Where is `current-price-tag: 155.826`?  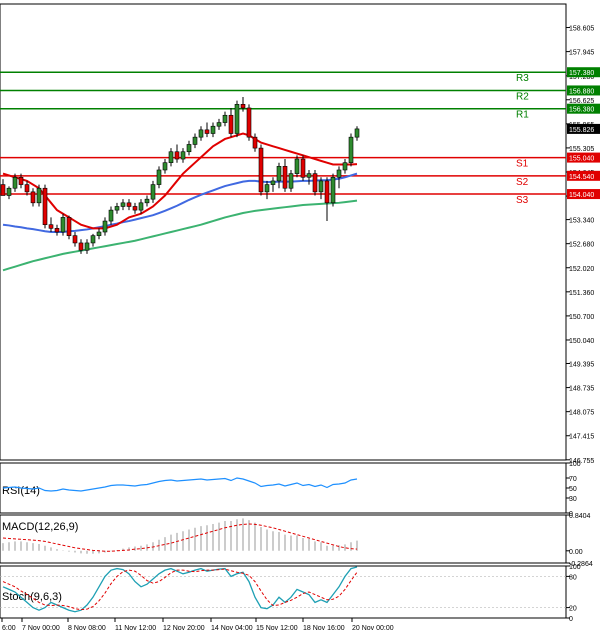
current-price-tag: 155.826 is located at coordinates (583, 128).